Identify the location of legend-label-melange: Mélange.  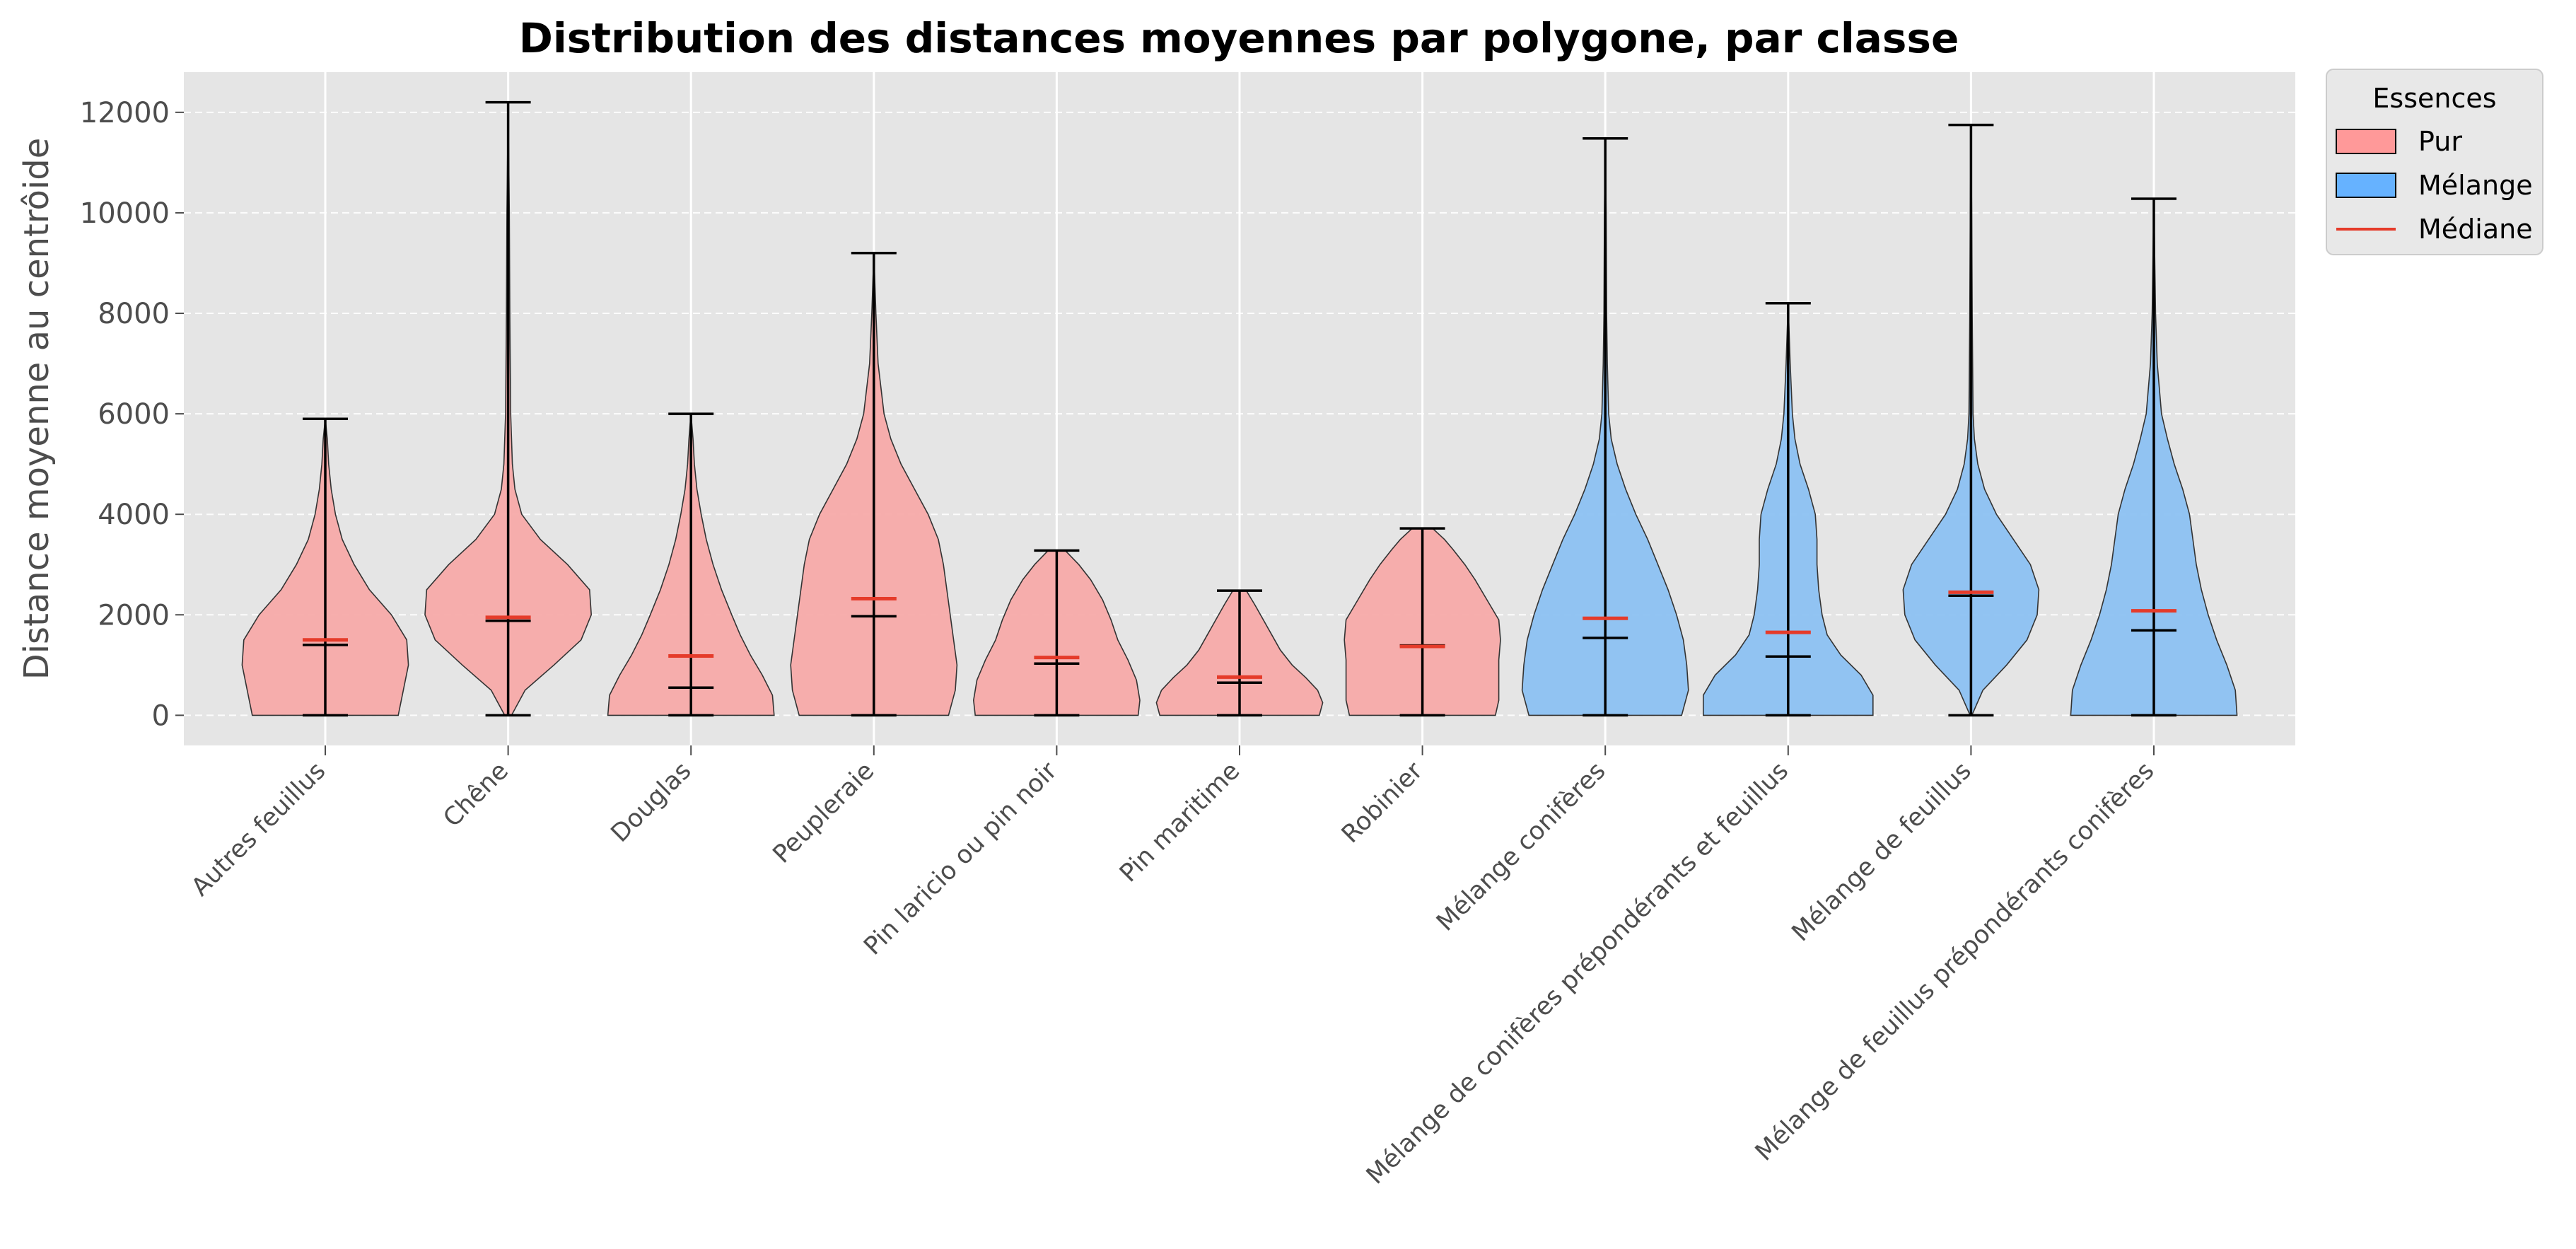
(2475, 185).